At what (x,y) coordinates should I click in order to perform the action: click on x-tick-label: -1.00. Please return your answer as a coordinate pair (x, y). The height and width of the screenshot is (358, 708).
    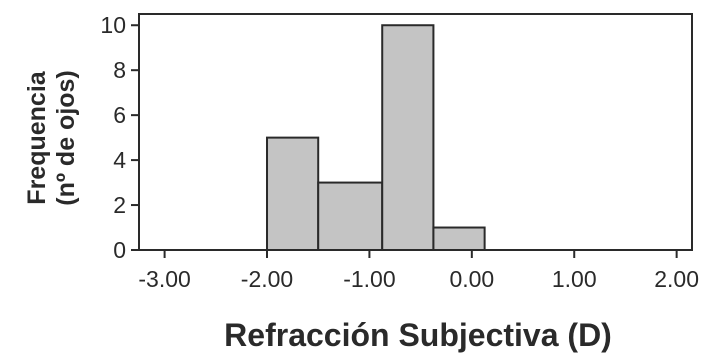
    Looking at the image, I should click on (369, 279).